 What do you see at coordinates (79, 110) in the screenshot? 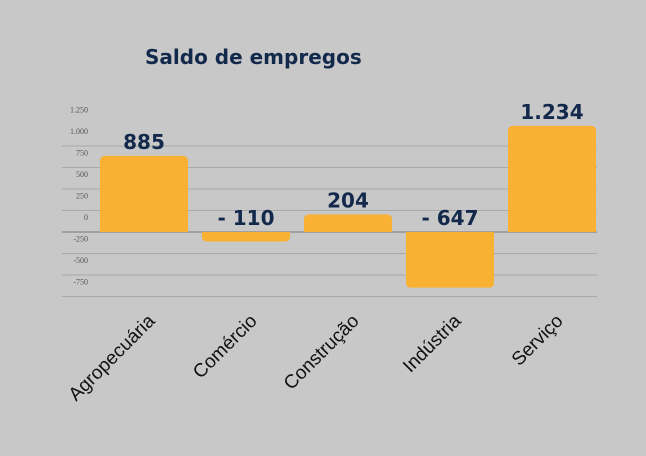
I see `y-tick-label: 1.250` at bounding box center [79, 110].